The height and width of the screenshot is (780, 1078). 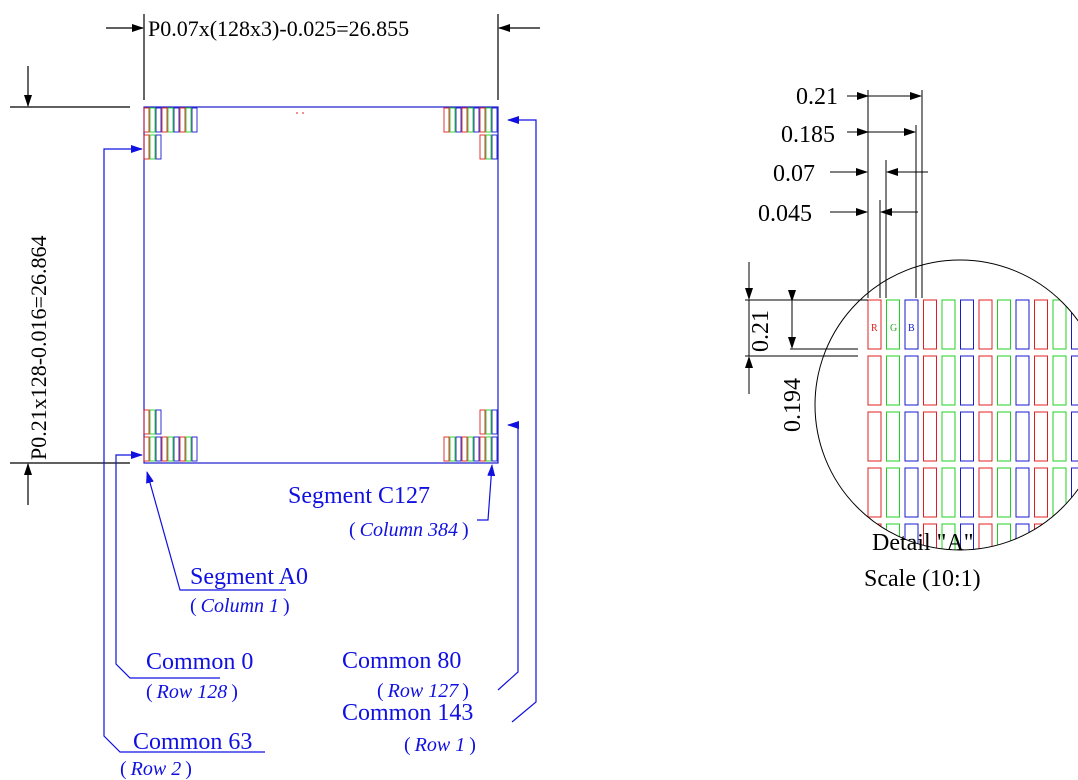 What do you see at coordinates (192, 692) in the screenshot?
I see `common-0-sublabel: (Row 128)` at bounding box center [192, 692].